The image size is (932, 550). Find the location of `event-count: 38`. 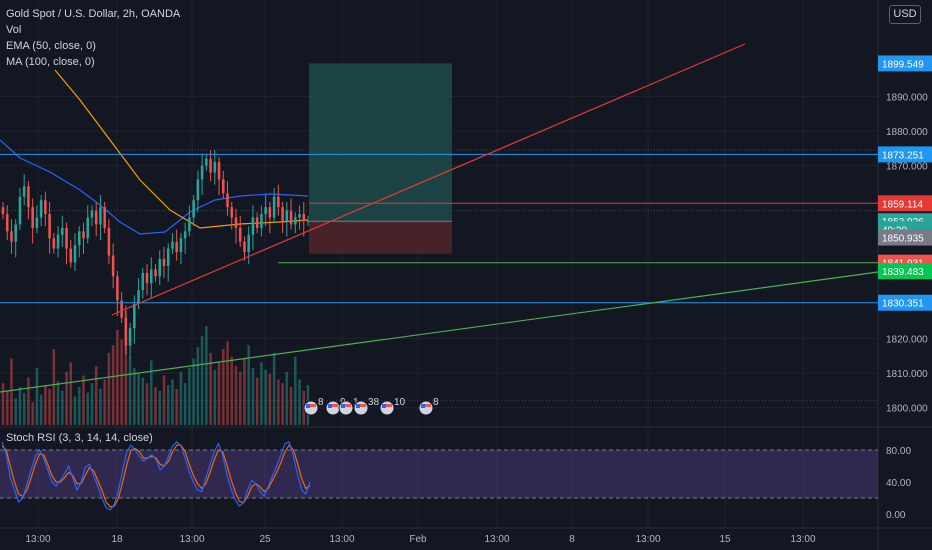

event-count: 38 is located at coordinates (374, 402).